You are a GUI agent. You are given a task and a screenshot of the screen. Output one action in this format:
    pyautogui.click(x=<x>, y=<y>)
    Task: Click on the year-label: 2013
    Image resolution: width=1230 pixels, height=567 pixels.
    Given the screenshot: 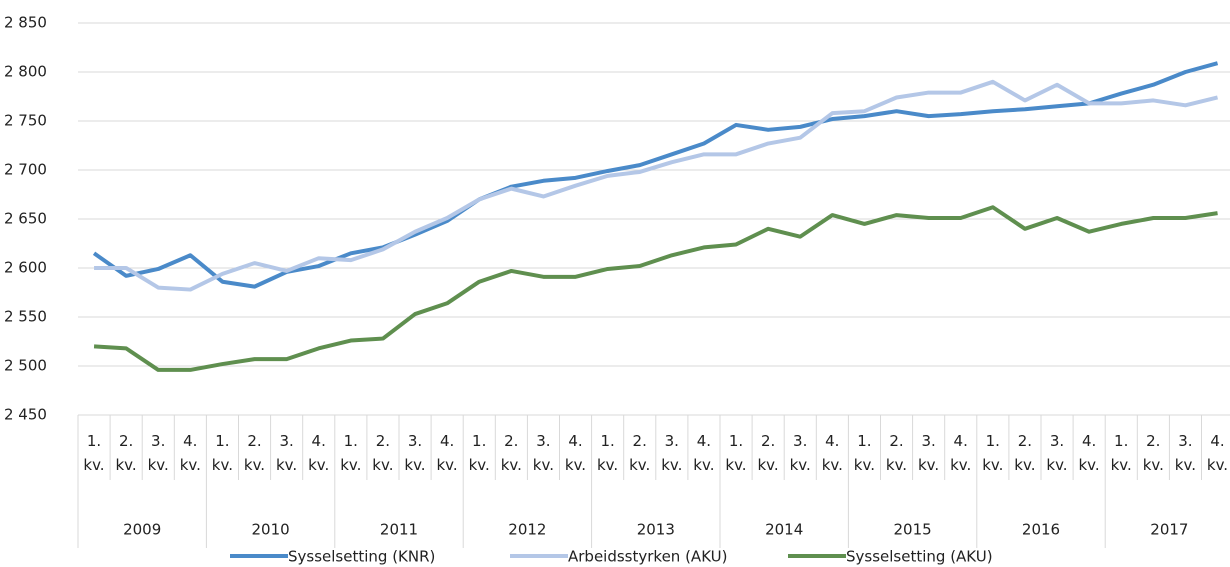 What is the action you would take?
    pyautogui.click(x=656, y=530)
    